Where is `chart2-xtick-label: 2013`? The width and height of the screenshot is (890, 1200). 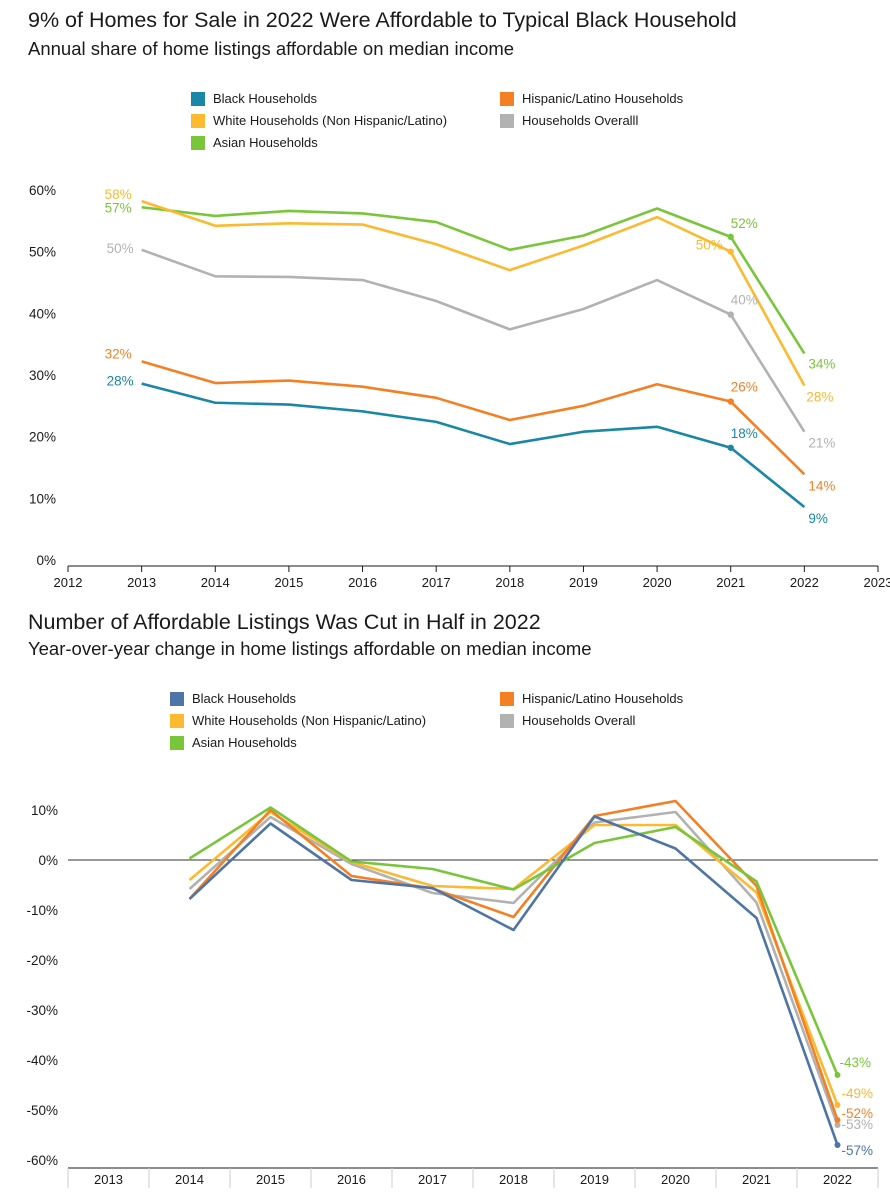
chart2-xtick-label: 2013 is located at coordinates (108, 1179).